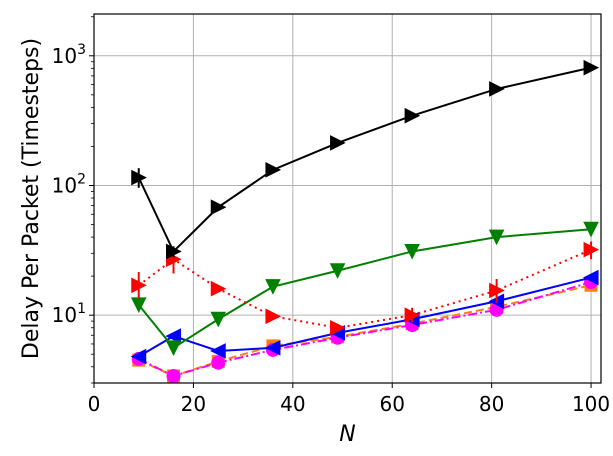 This screenshot has height=456, width=613. I want to click on x-axis: 0 20 40 60 80 100, so click(349, 399).